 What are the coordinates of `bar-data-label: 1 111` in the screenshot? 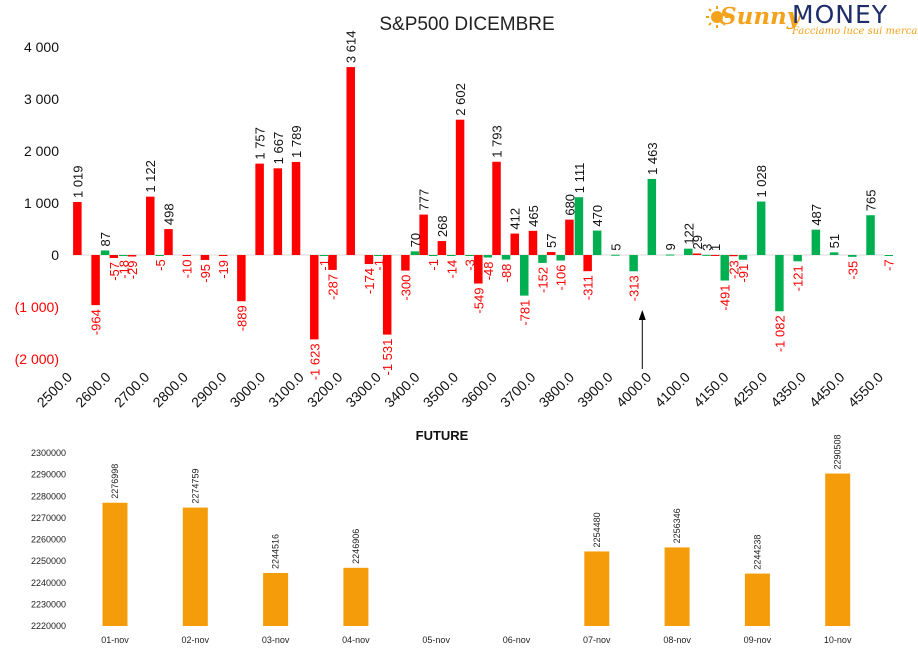 It's located at (579, 178).